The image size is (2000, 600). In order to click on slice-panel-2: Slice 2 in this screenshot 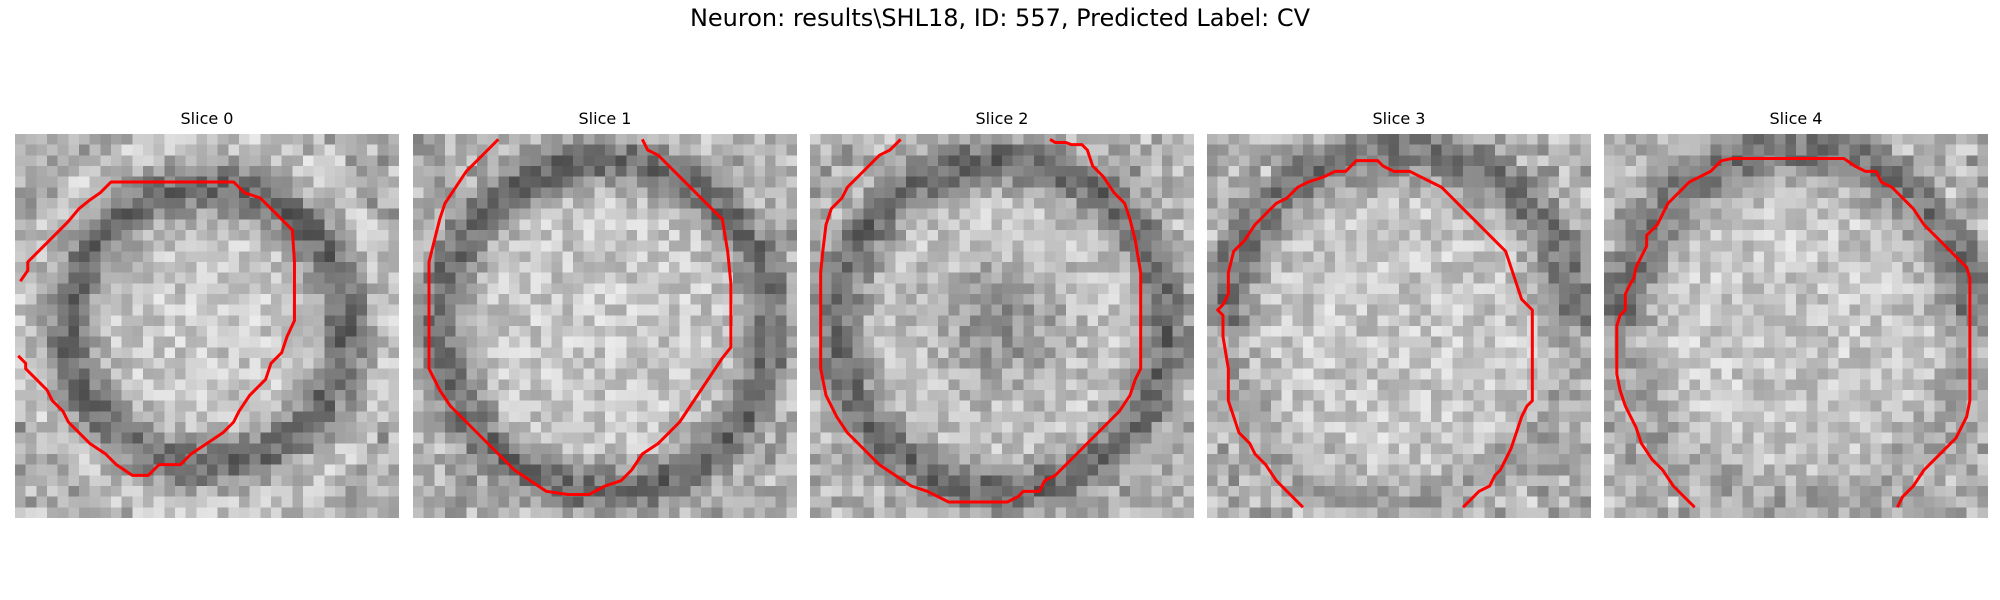, I will do `click(1002, 313)`.